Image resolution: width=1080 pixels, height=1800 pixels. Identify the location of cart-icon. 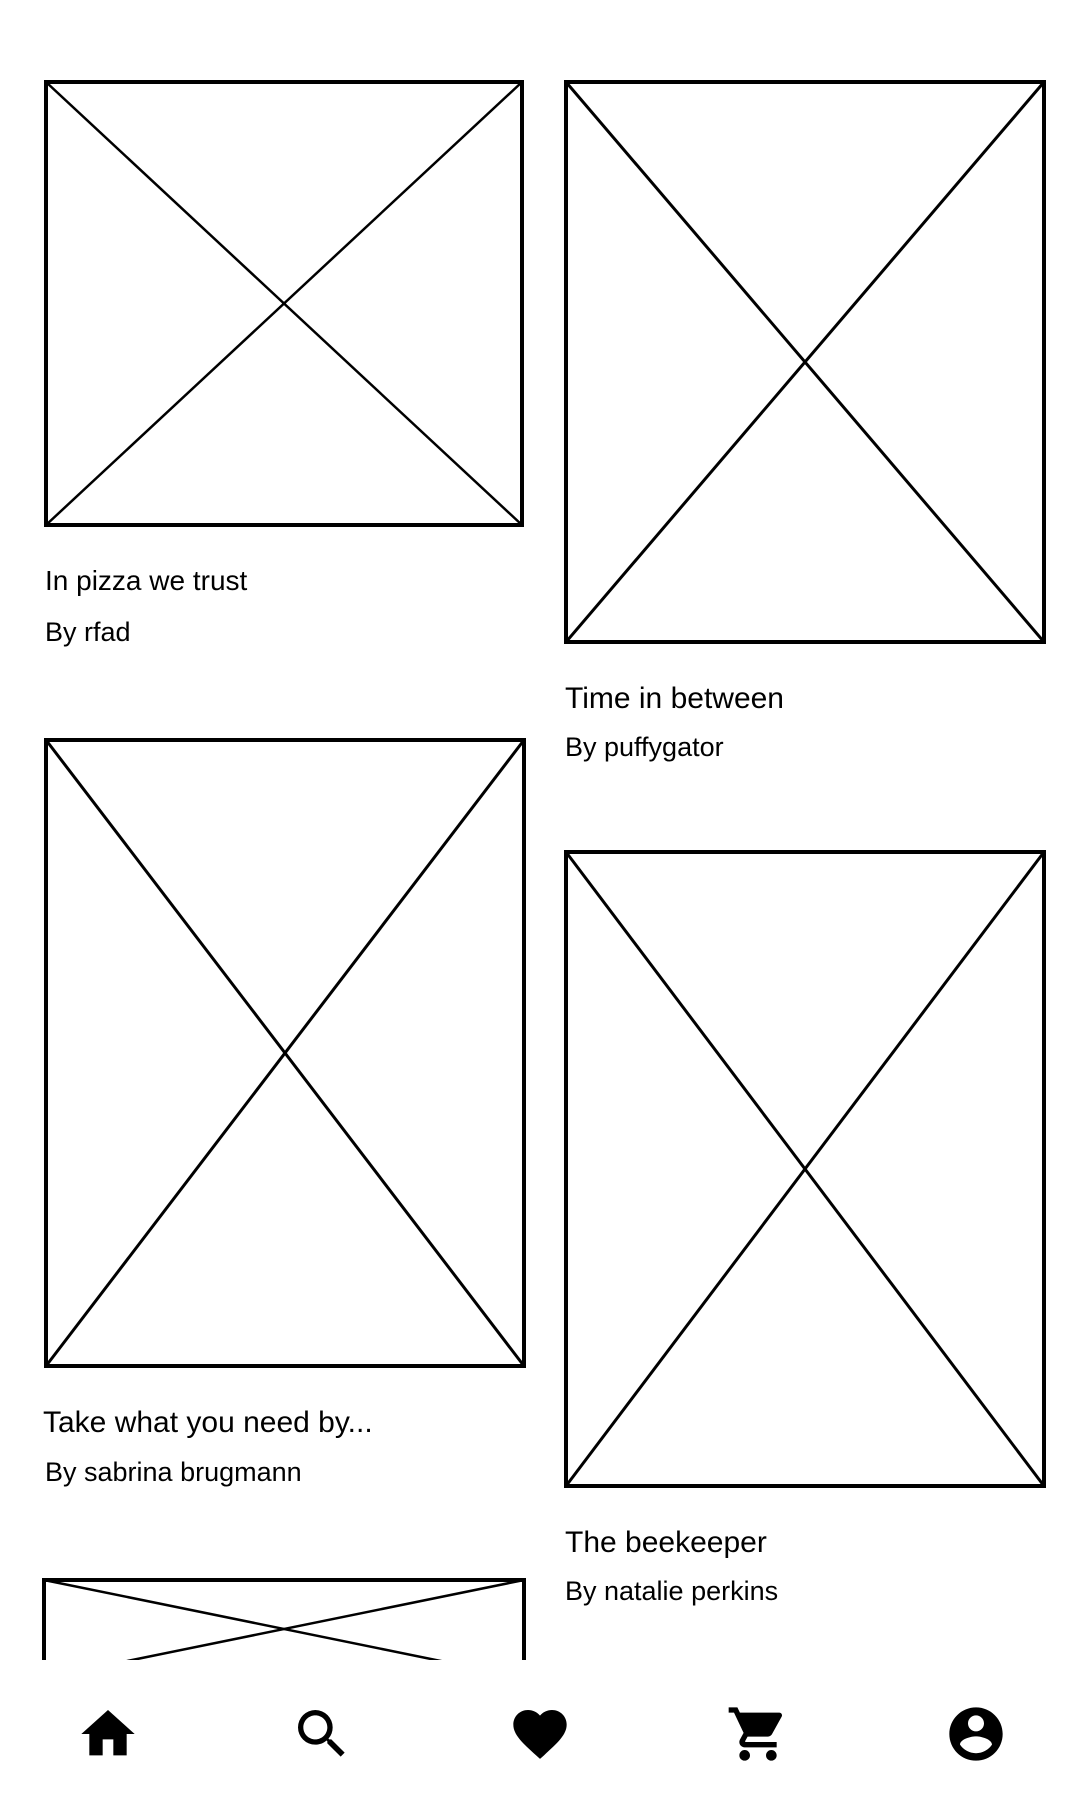
(755, 1734).